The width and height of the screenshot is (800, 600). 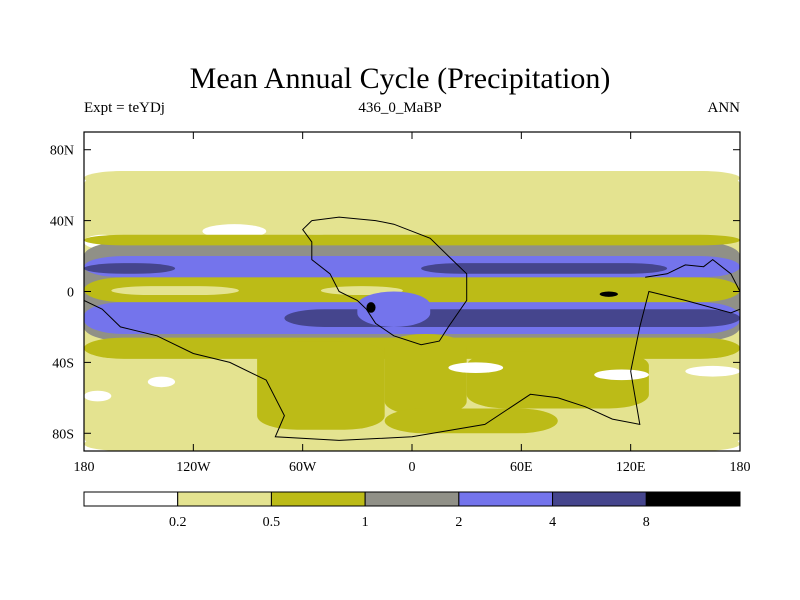 What do you see at coordinates (631, 467) in the screenshot?
I see `x-tick-label: 120E` at bounding box center [631, 467].